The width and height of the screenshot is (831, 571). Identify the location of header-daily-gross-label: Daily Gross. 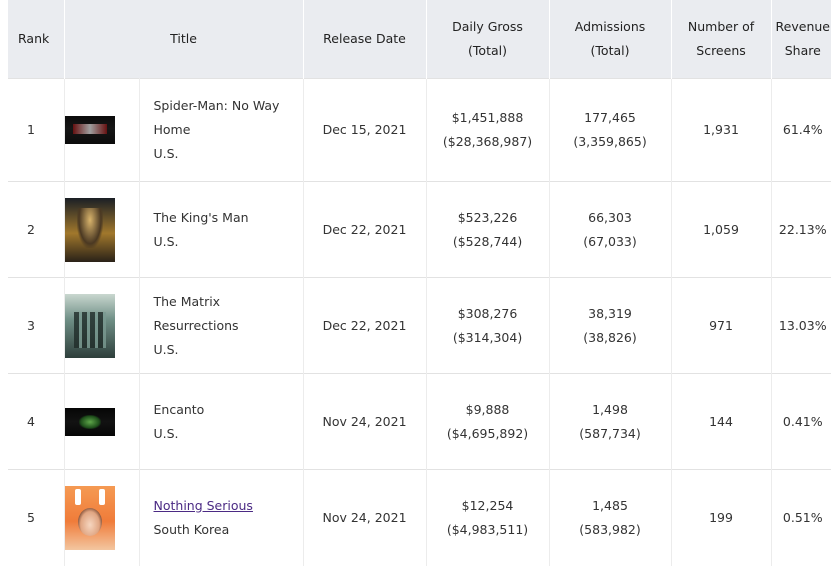
(487, 26).